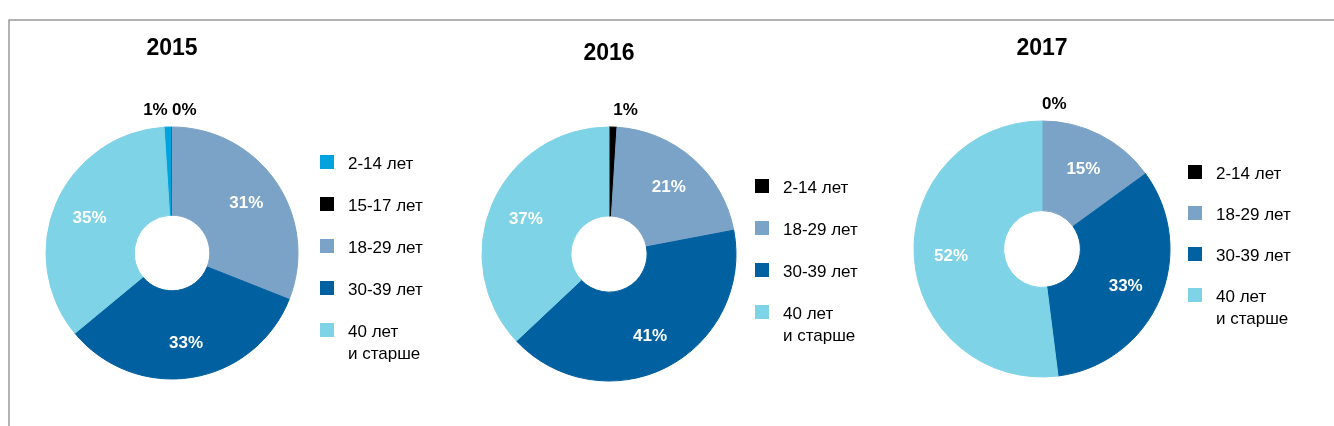 This screenshot has height=426, width=1334. I want to click on data-label: 41%, so click(650, 335).